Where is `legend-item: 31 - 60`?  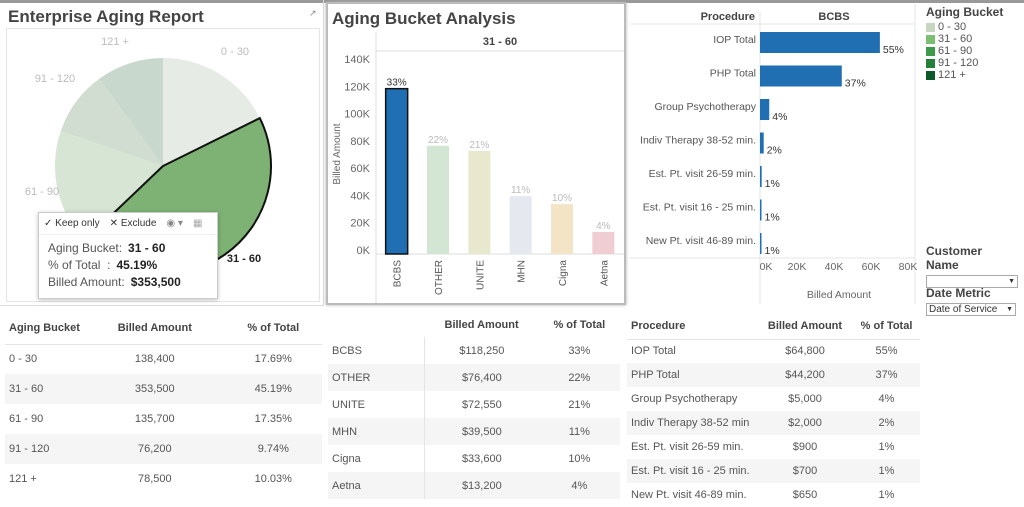 legend-item: 31 - 60 is located at coordinates (964, 39).